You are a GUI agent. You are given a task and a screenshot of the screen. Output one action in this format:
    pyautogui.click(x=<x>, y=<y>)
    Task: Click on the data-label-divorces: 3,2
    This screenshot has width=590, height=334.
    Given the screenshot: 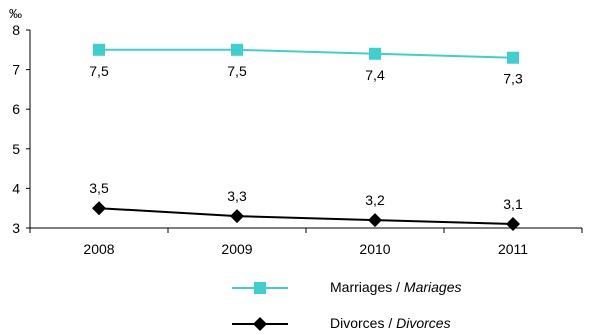 What is the action you would take?
    pyautogui.click(x=375, y=200)
    